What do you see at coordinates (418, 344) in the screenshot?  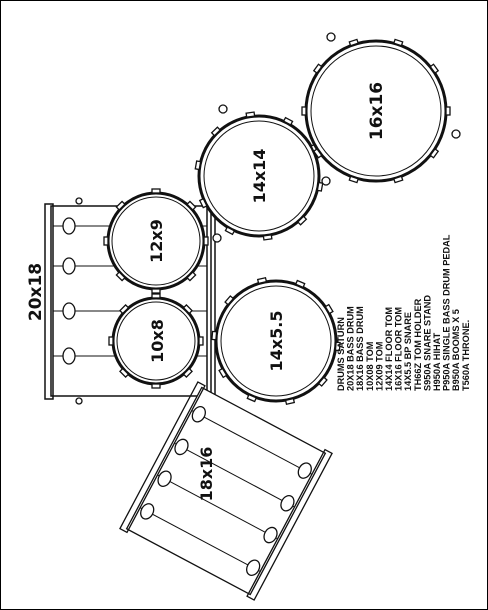 I see `spec-line: TH66Z TOM HOLDER` at bounding box center [418, 344].